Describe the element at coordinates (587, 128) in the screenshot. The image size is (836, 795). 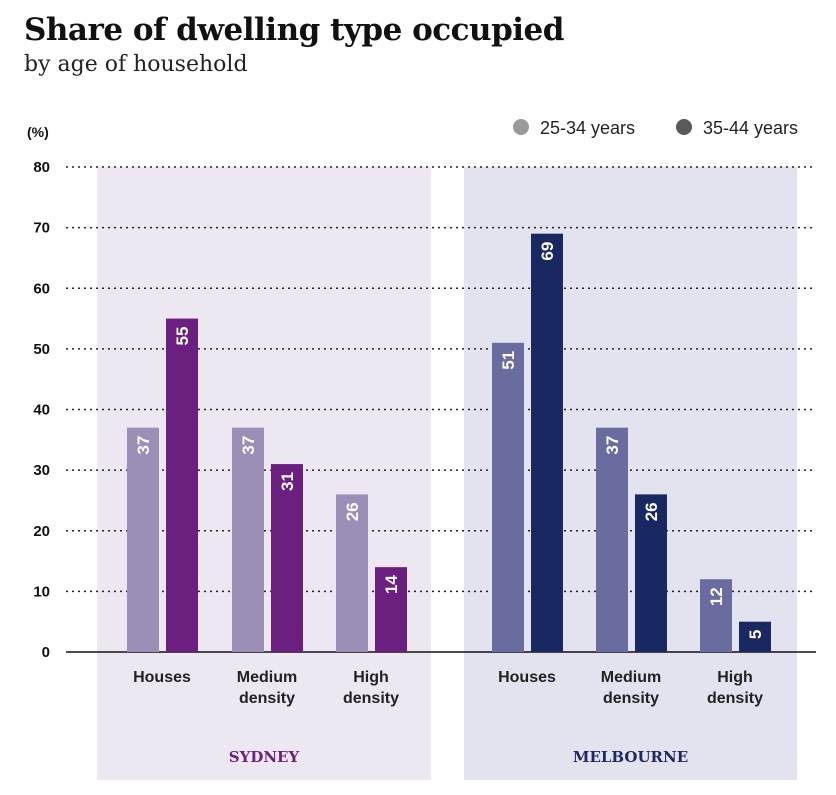
I see `legend-label: 25-34 years` at that location.